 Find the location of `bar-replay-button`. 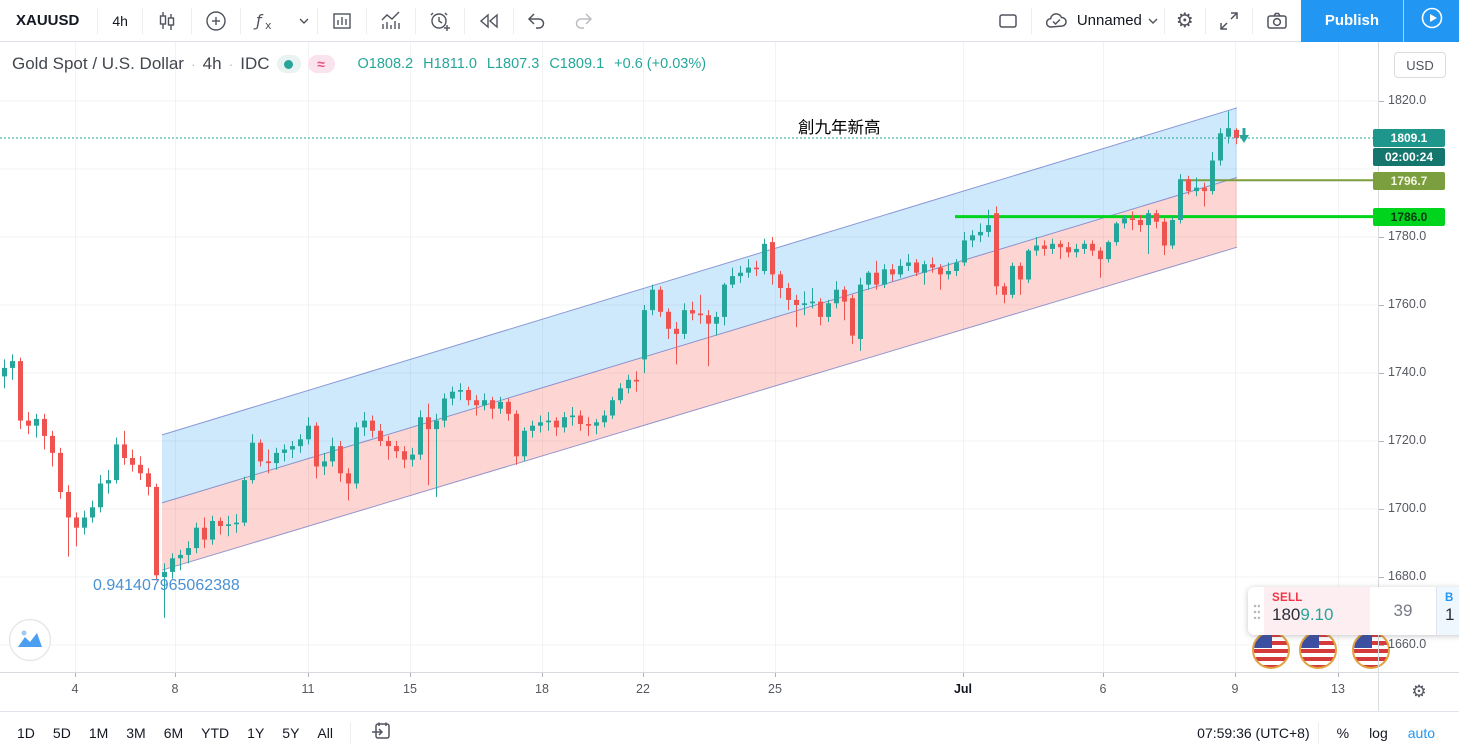

bar-replay-button is located at coordinates (489, 21).